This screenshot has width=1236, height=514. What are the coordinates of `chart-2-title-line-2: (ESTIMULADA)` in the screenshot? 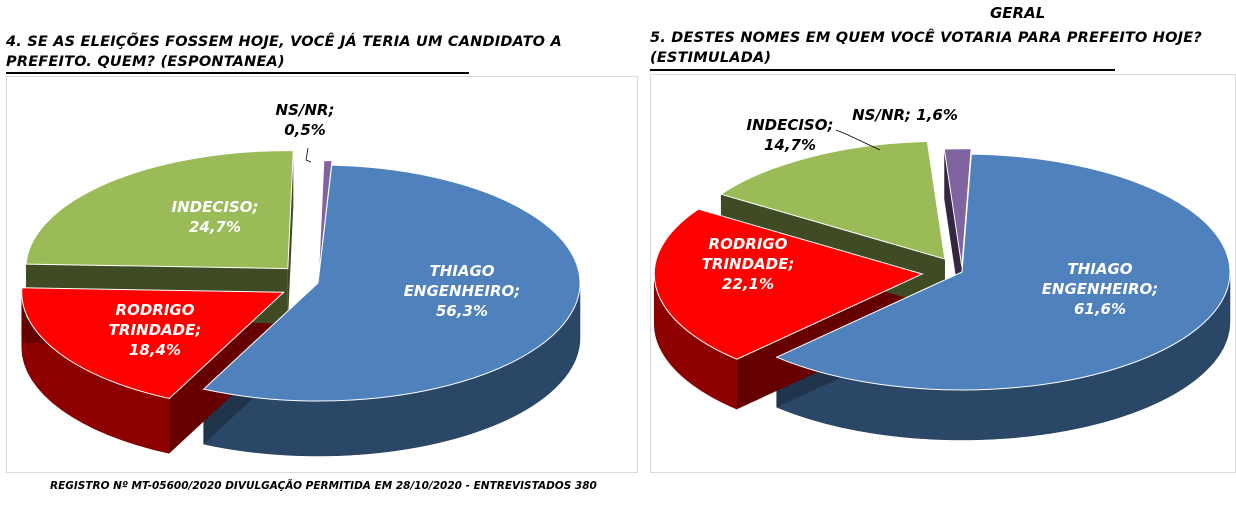 It's located at (711, 58).